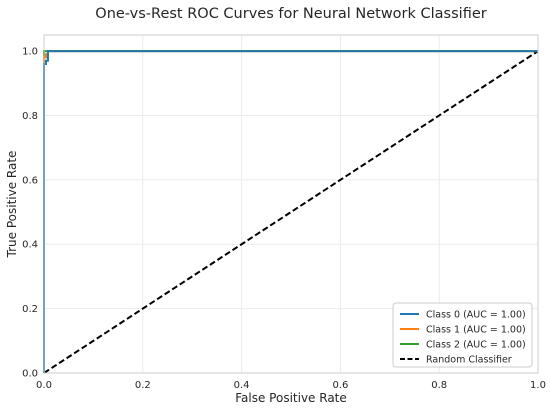  What do you see at coordinates (291, 398) in the screenshot?
I see `x-axis-label: False Positive Rate` at bounding box center [291, 398].